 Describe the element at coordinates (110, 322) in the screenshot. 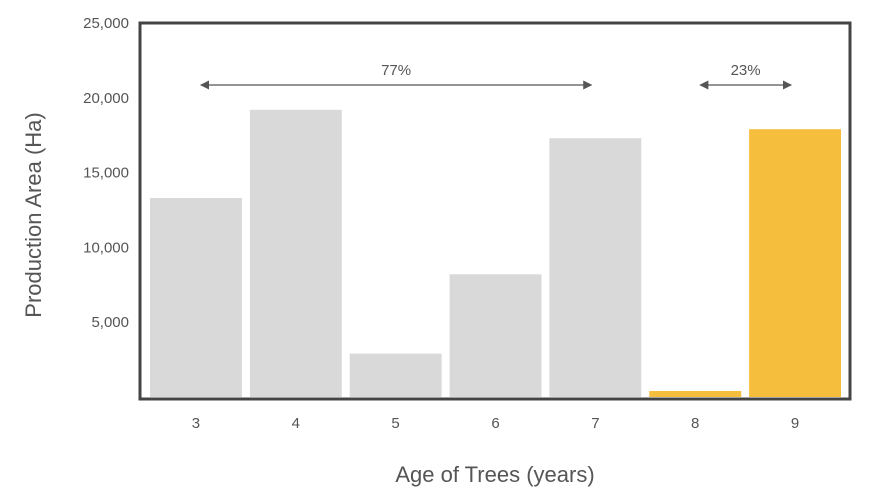

I see `y-tick-label-5000: 5,000` at that location.